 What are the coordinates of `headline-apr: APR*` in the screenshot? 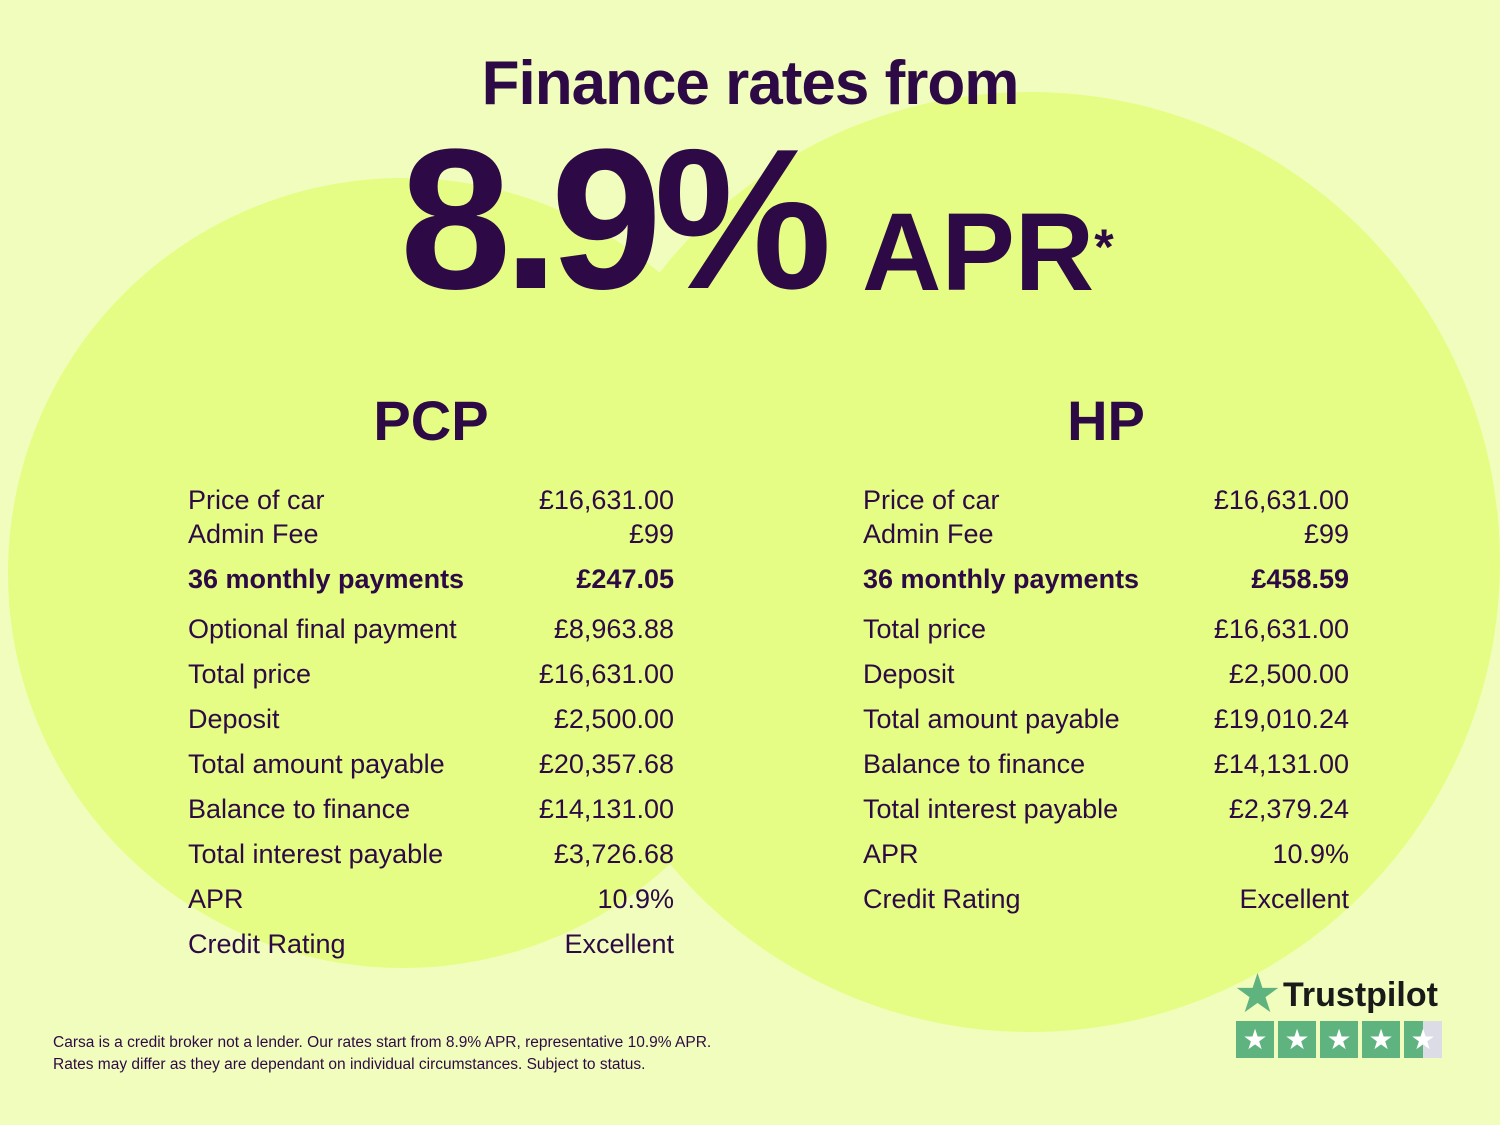 It's located at (988, 253).